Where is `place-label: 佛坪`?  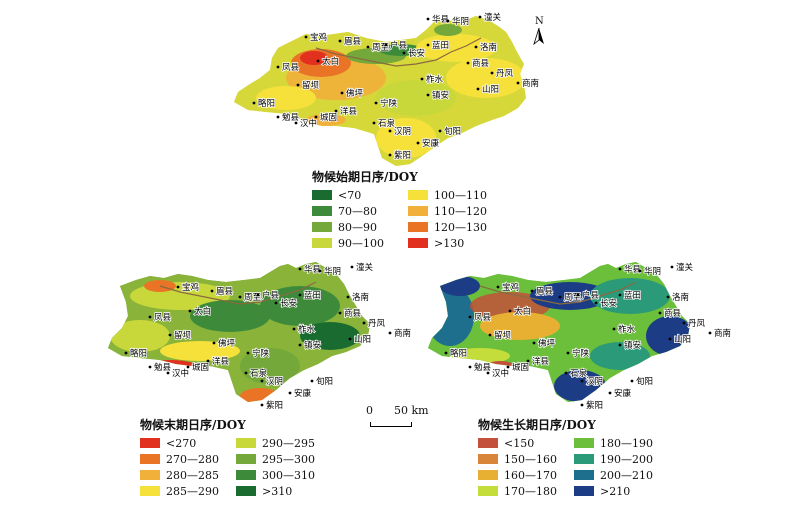 place-label: 佛坪 is located at coordinates (227, 343).